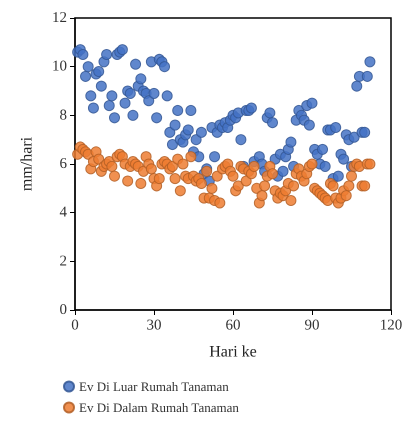 This screenshot has height=421, width=406. Describe the element at coordinates (154, 386) in the screenshot. I see `legend-label: Ev Di Luar Rumah Tanaman` at that location.